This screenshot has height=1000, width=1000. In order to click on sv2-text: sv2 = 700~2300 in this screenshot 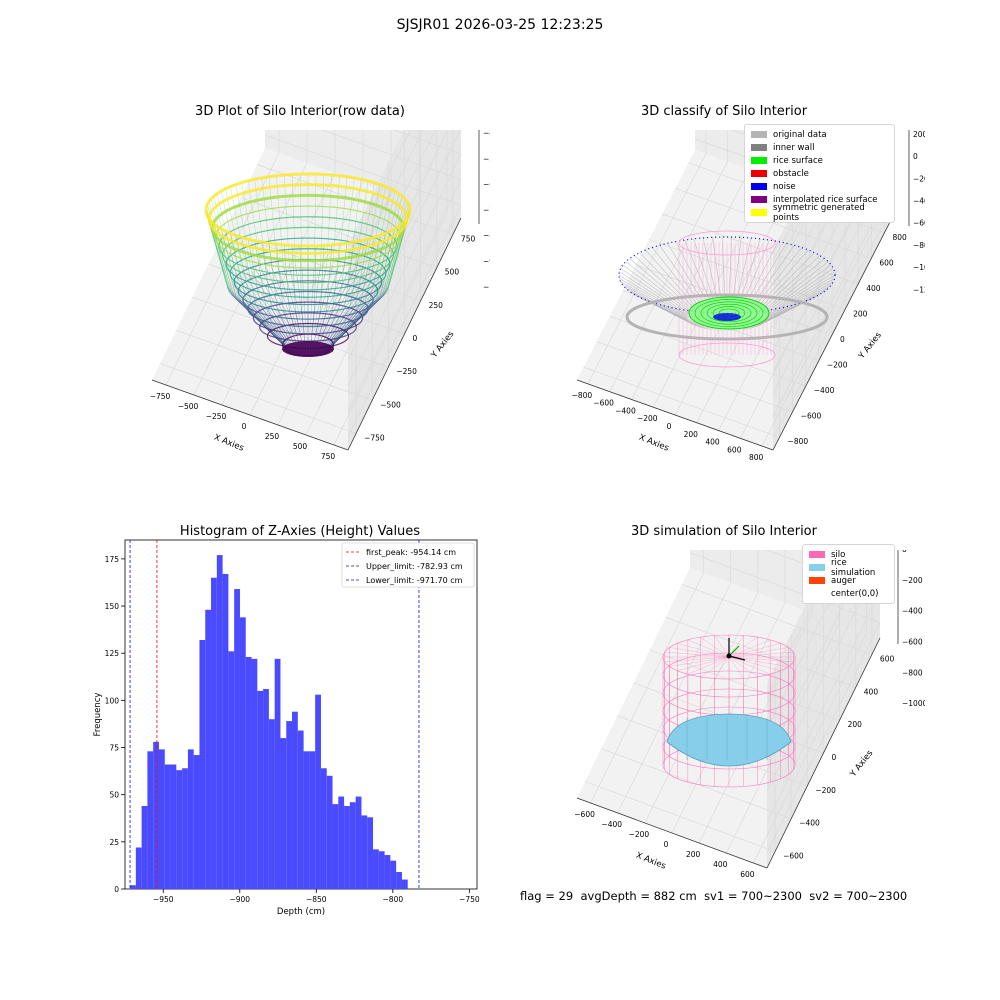, I will do `click(858, 896)`.